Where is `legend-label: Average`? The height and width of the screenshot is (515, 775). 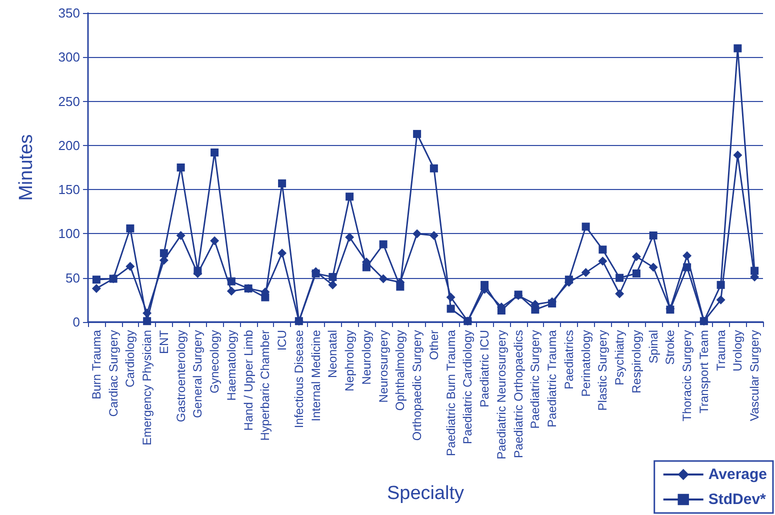
legend-label: Average is located at coordinates (738, 474).